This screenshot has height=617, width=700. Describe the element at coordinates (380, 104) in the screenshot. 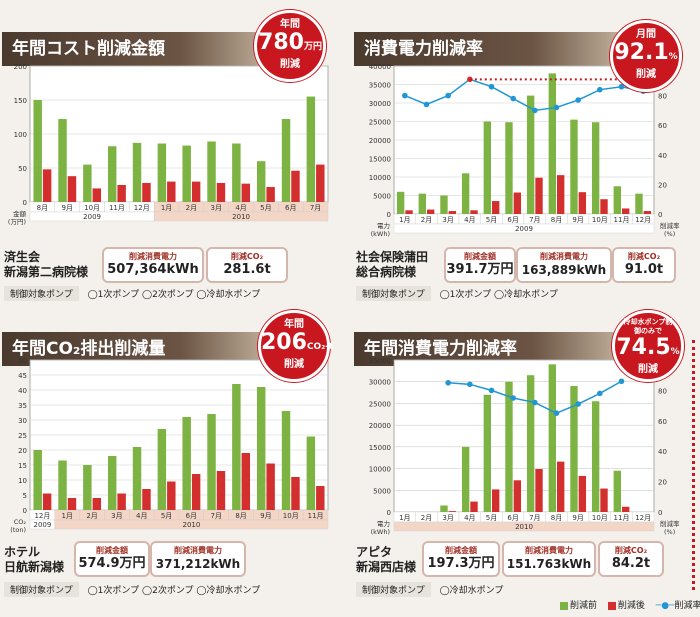

I see `y-tick-label: 30000` at that location.